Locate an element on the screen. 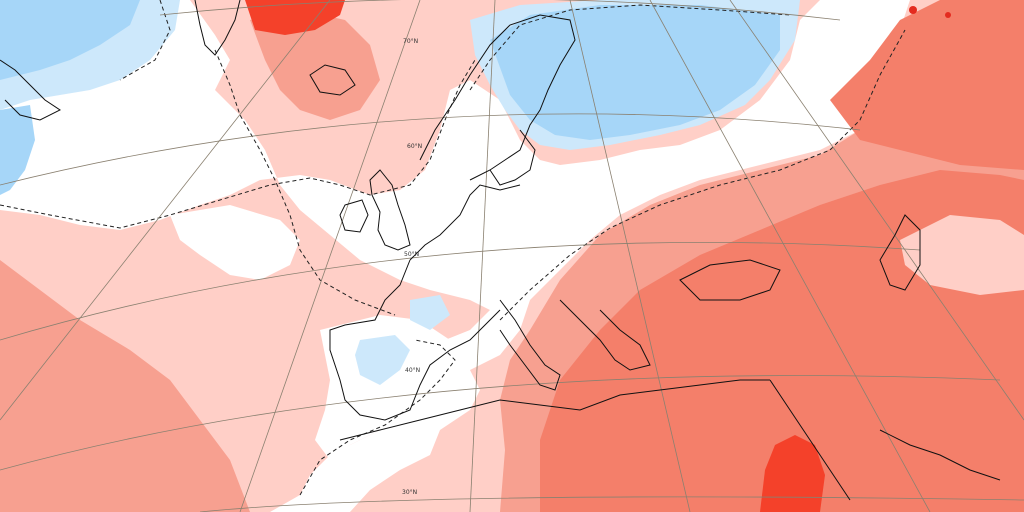  coast-france-iberia is located at coordinates (415, 340).